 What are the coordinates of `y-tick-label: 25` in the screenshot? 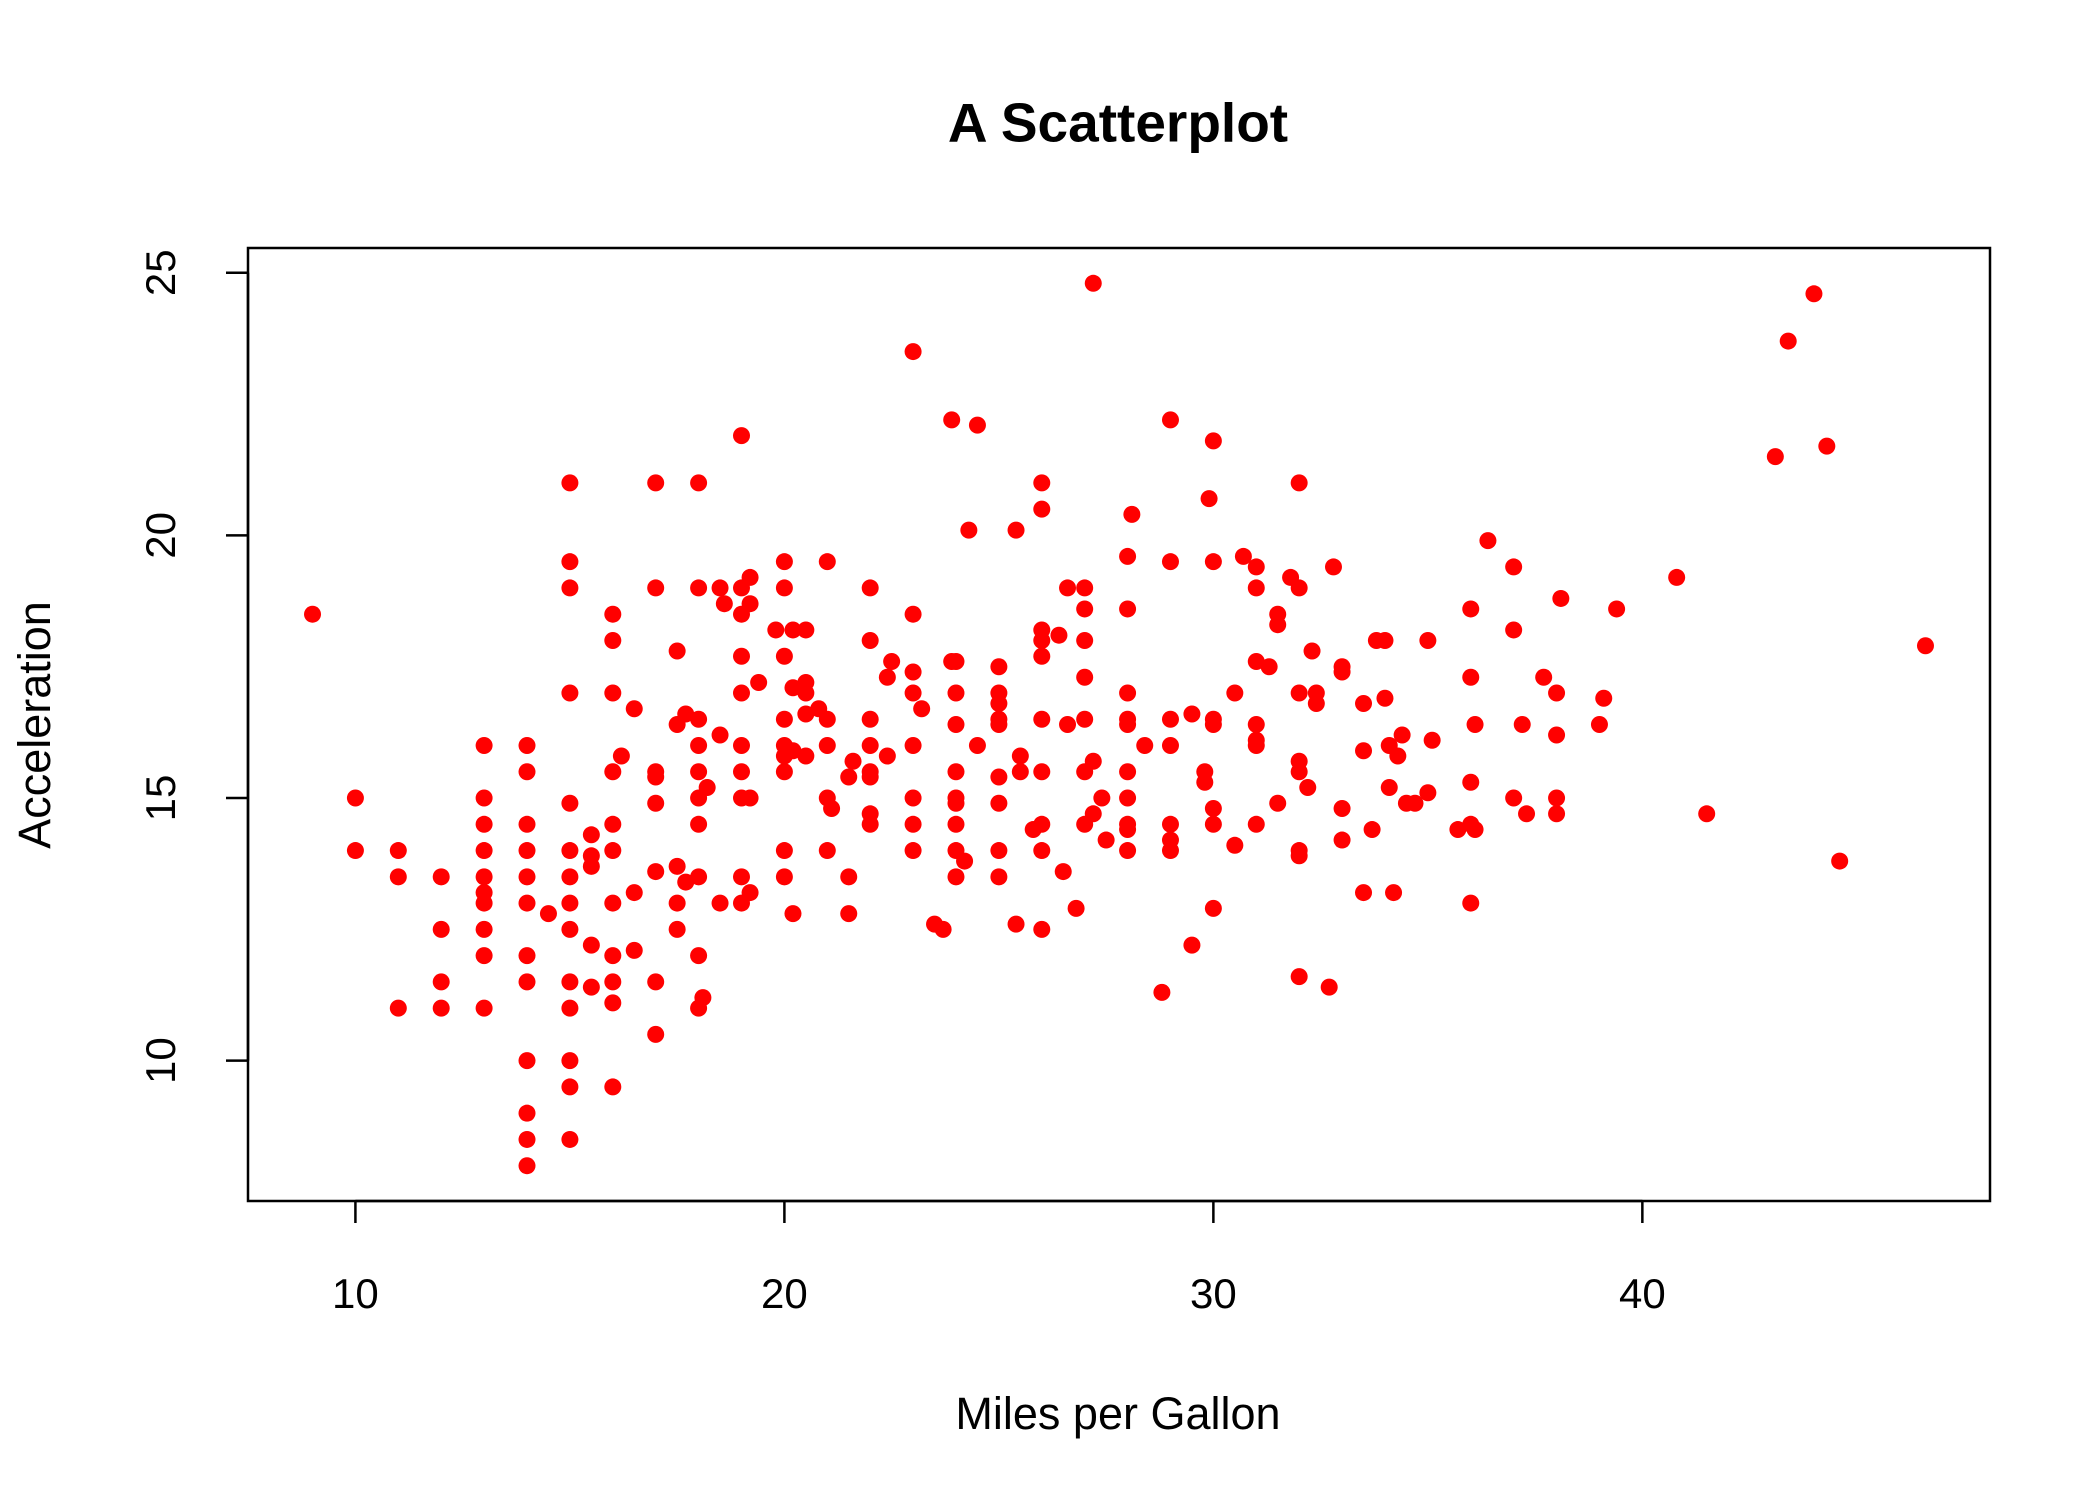 It's located at (160, 272).